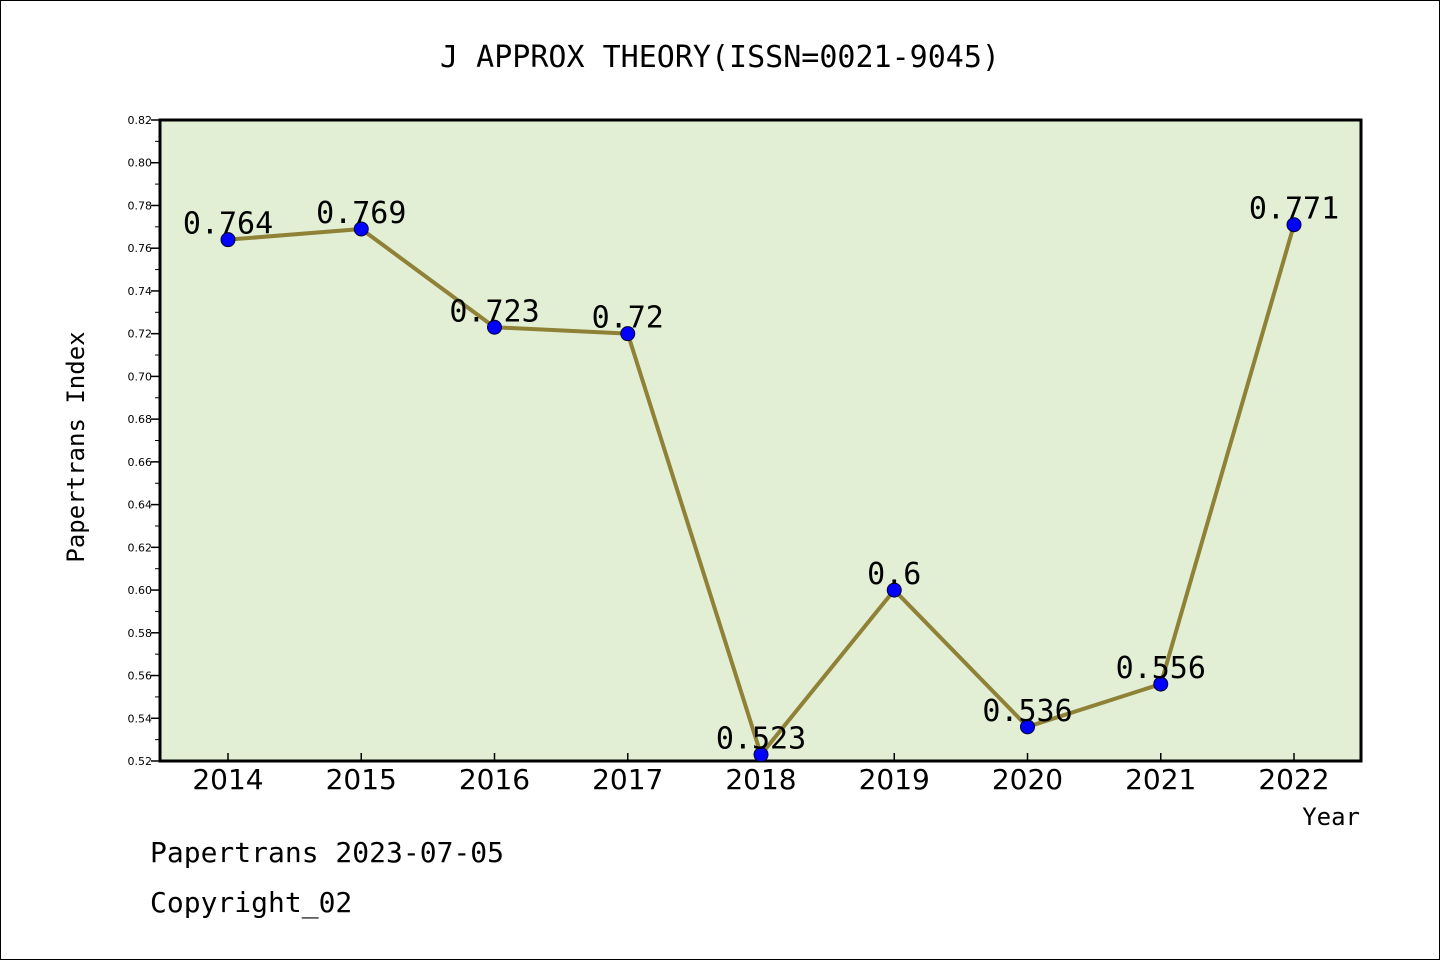 Image resolution: width=1440 pixels, height=960 pixels. What do you see at coordinates (327, 852) in the screenshot?
I see `footer-date: Papertrans 2023-07-05` at bounding box center [327, 852].